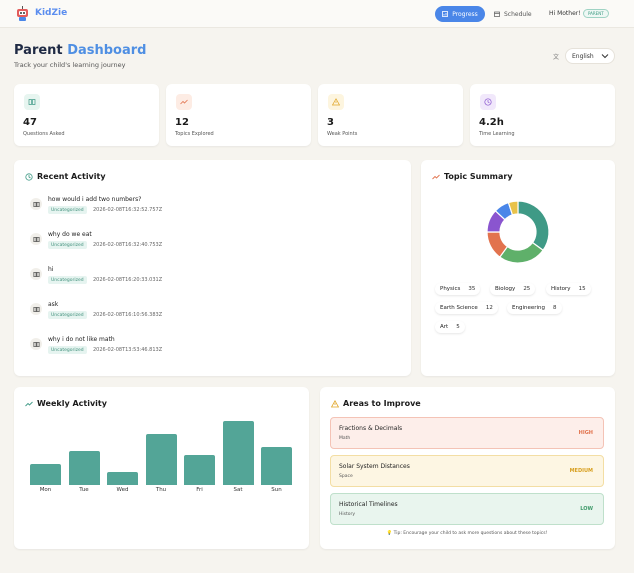 The height and width of the screenshot is (573, 634). Describe the element at coordinates (450, 289) in the screenshot. I see `topic-name: Physics` at that location.